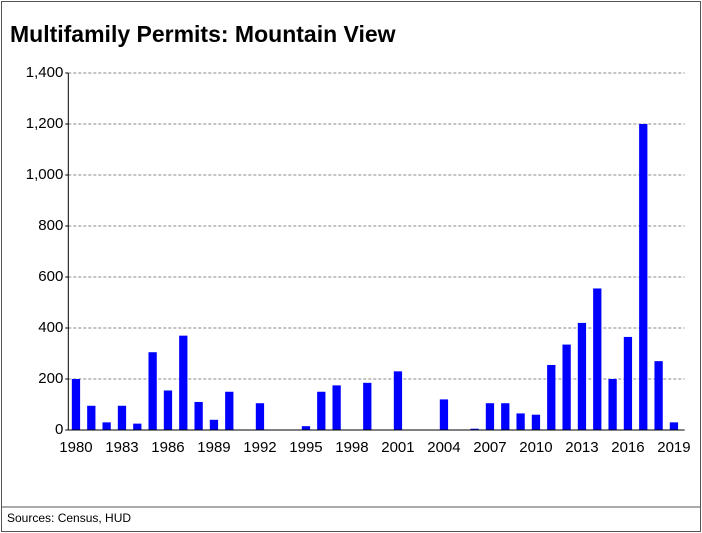 This screenshot has height=533, width=702. Describe the element at coordinates (259, 447) in the screenshot. I see `x-tick-label: 1992` at that location.